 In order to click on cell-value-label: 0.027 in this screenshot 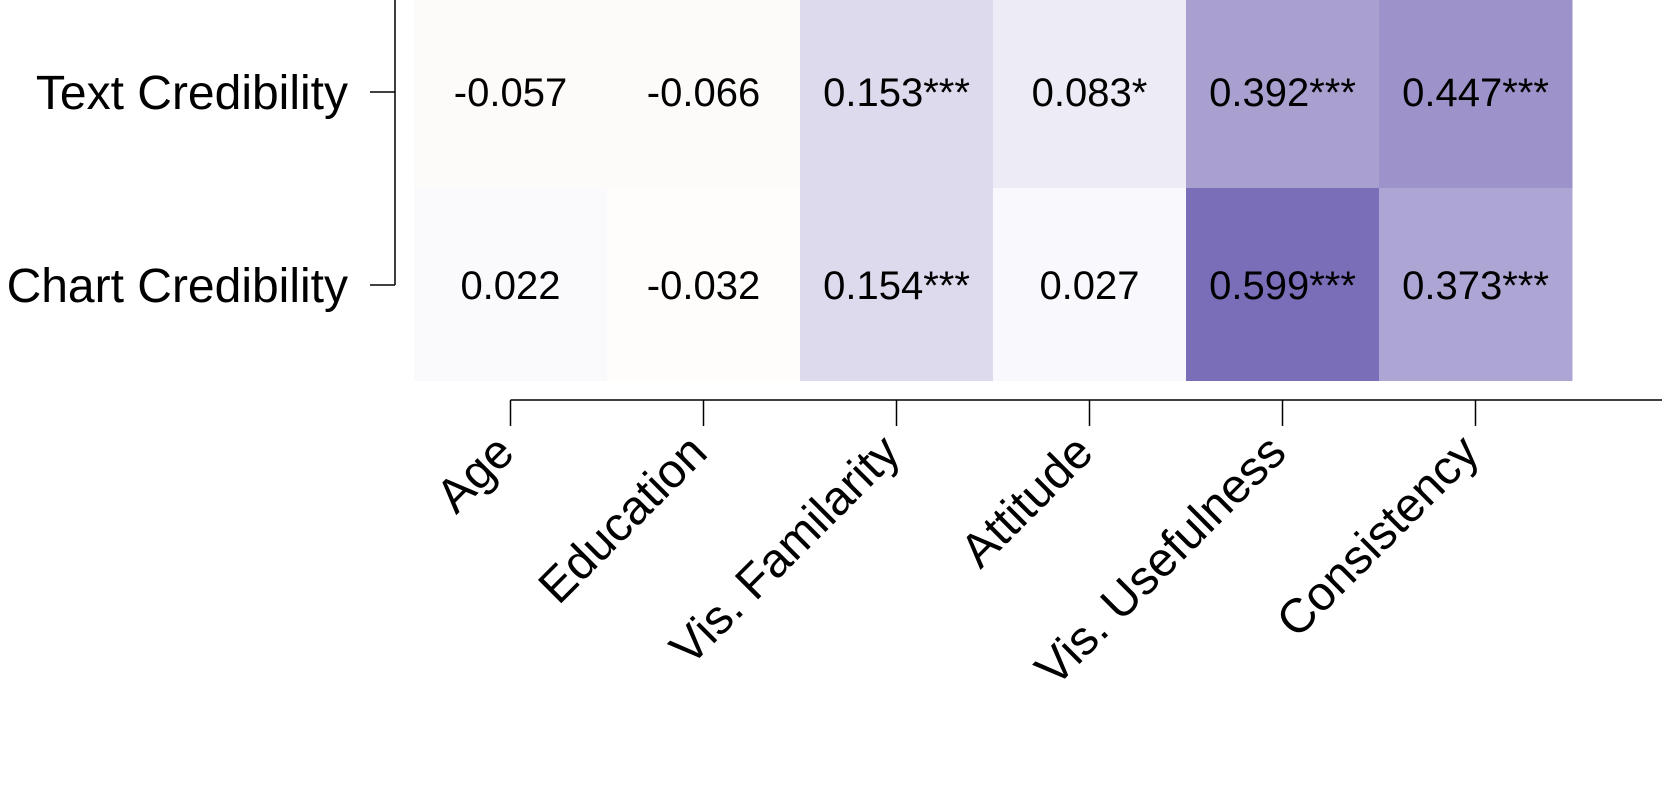, I will do `click(1089, 286)`.